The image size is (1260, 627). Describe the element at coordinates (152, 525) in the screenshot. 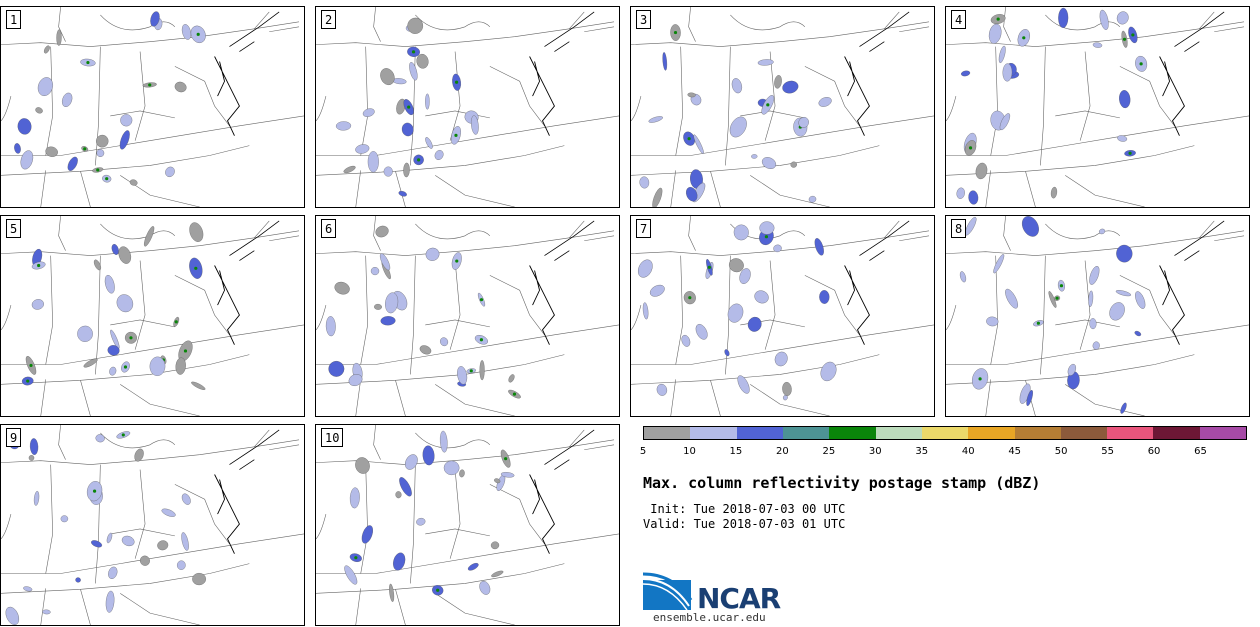

I see `member-panel-9: 9` at that location.